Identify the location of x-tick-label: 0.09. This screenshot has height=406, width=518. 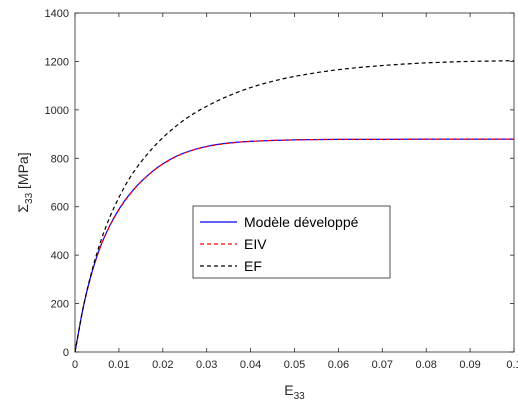
(469, 365).